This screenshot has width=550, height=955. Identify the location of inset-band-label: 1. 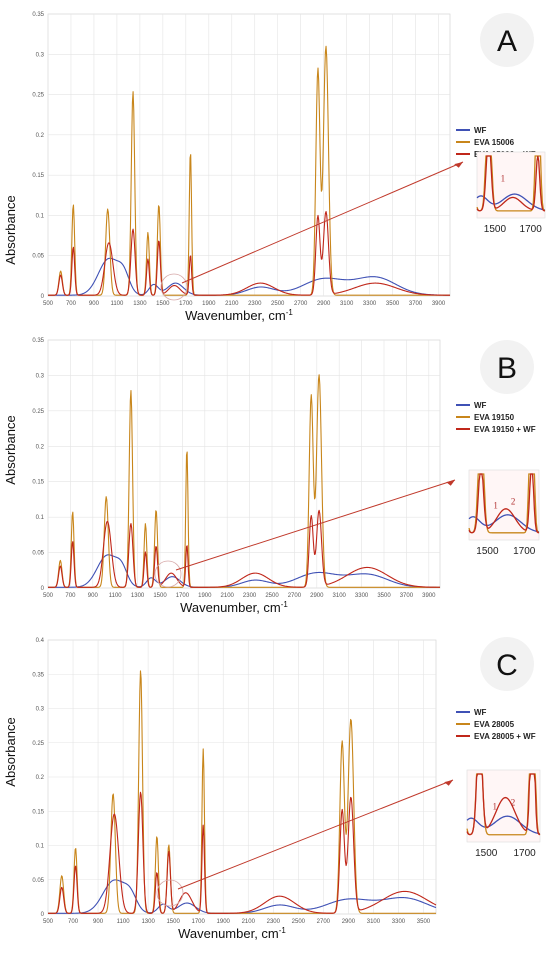
(503, 179).